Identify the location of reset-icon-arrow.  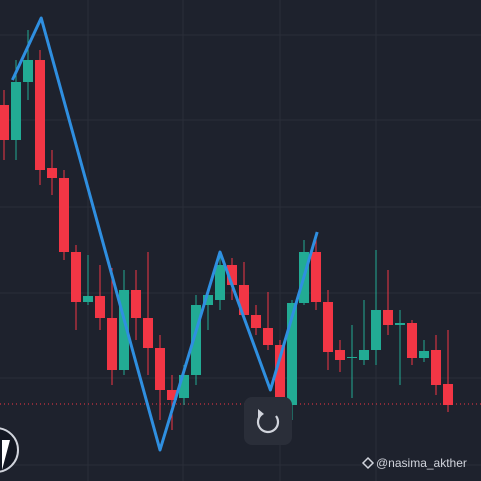
(261, 413).